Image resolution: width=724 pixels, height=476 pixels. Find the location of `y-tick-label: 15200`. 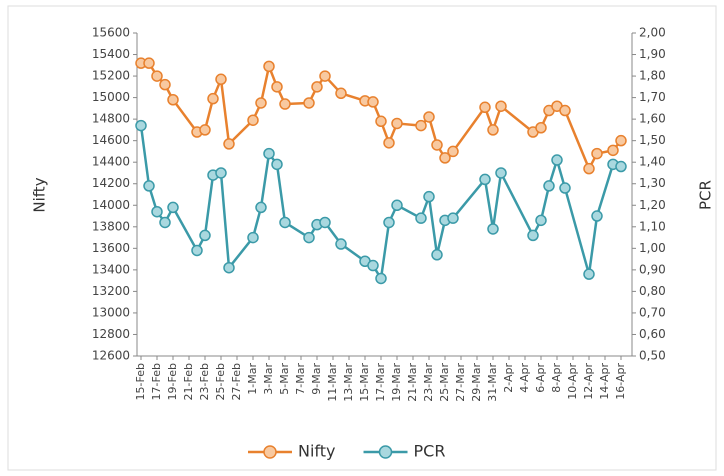

y-tick-label: 15200 is located at coordinates (111, 76).